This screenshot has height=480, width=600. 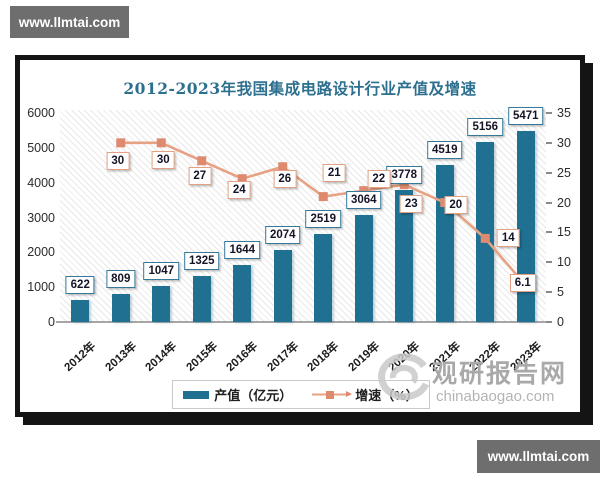 What do you see at coordinates (334, 172) in the screenshot?
I see `line-value-label: 21` at bounding box center [334, 172].